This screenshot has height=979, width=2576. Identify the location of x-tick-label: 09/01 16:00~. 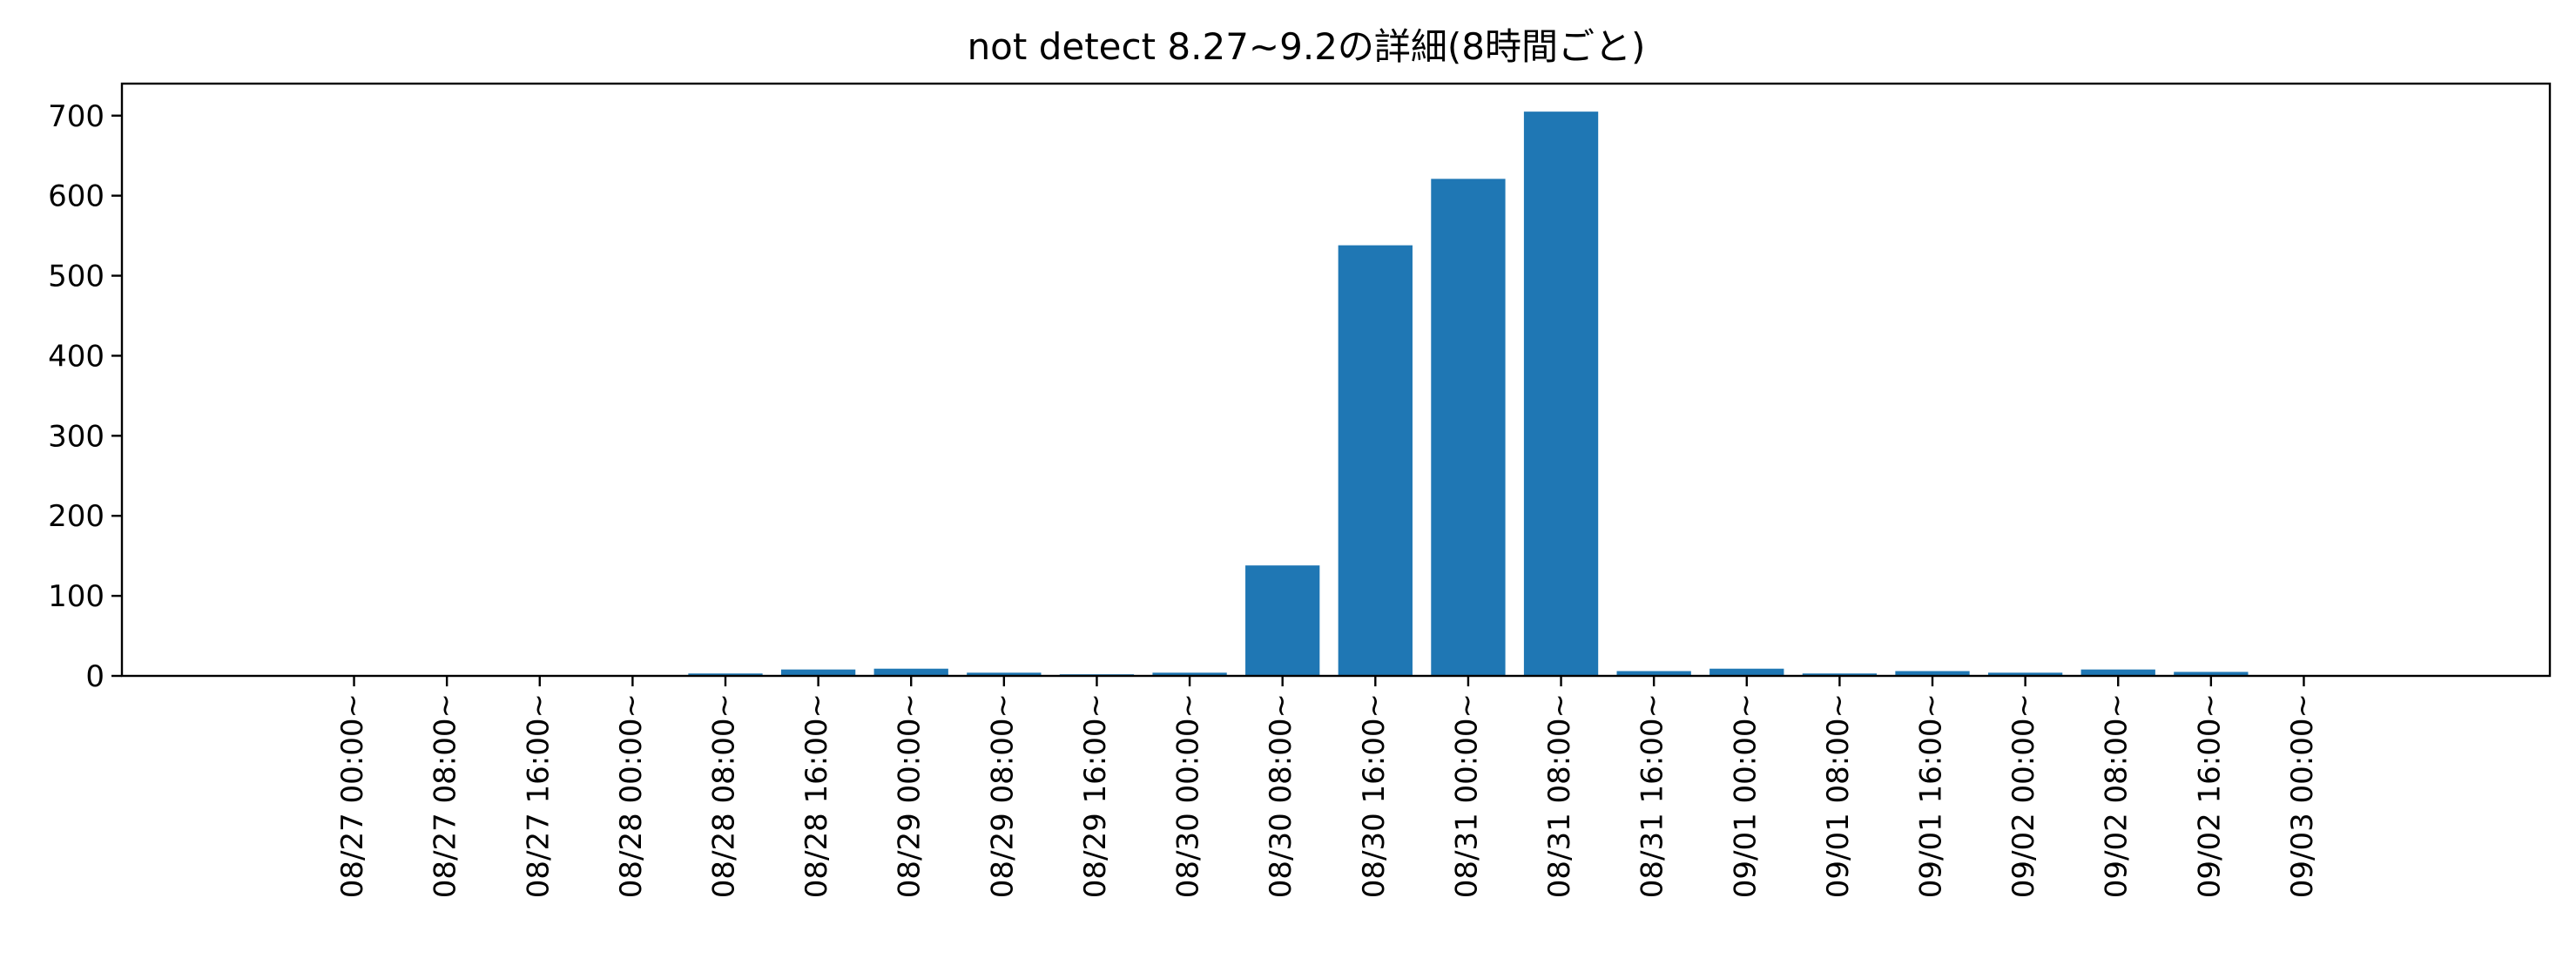
(1931, 795).